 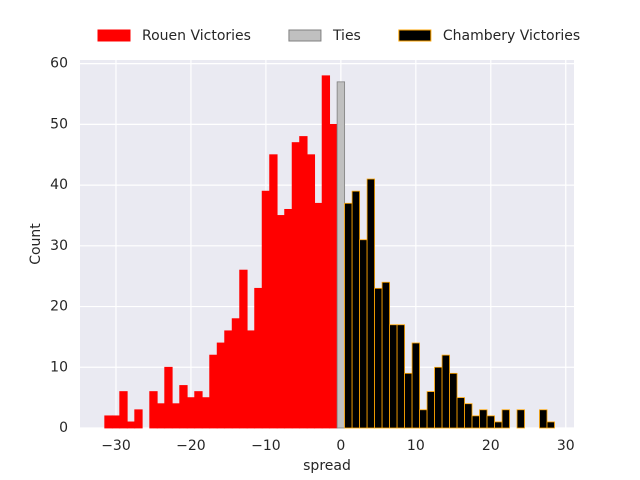 What do you see at coordinates (346, 36) in the screenshot?
I see `legend-label: Ties` at bounding box center [346, 36].